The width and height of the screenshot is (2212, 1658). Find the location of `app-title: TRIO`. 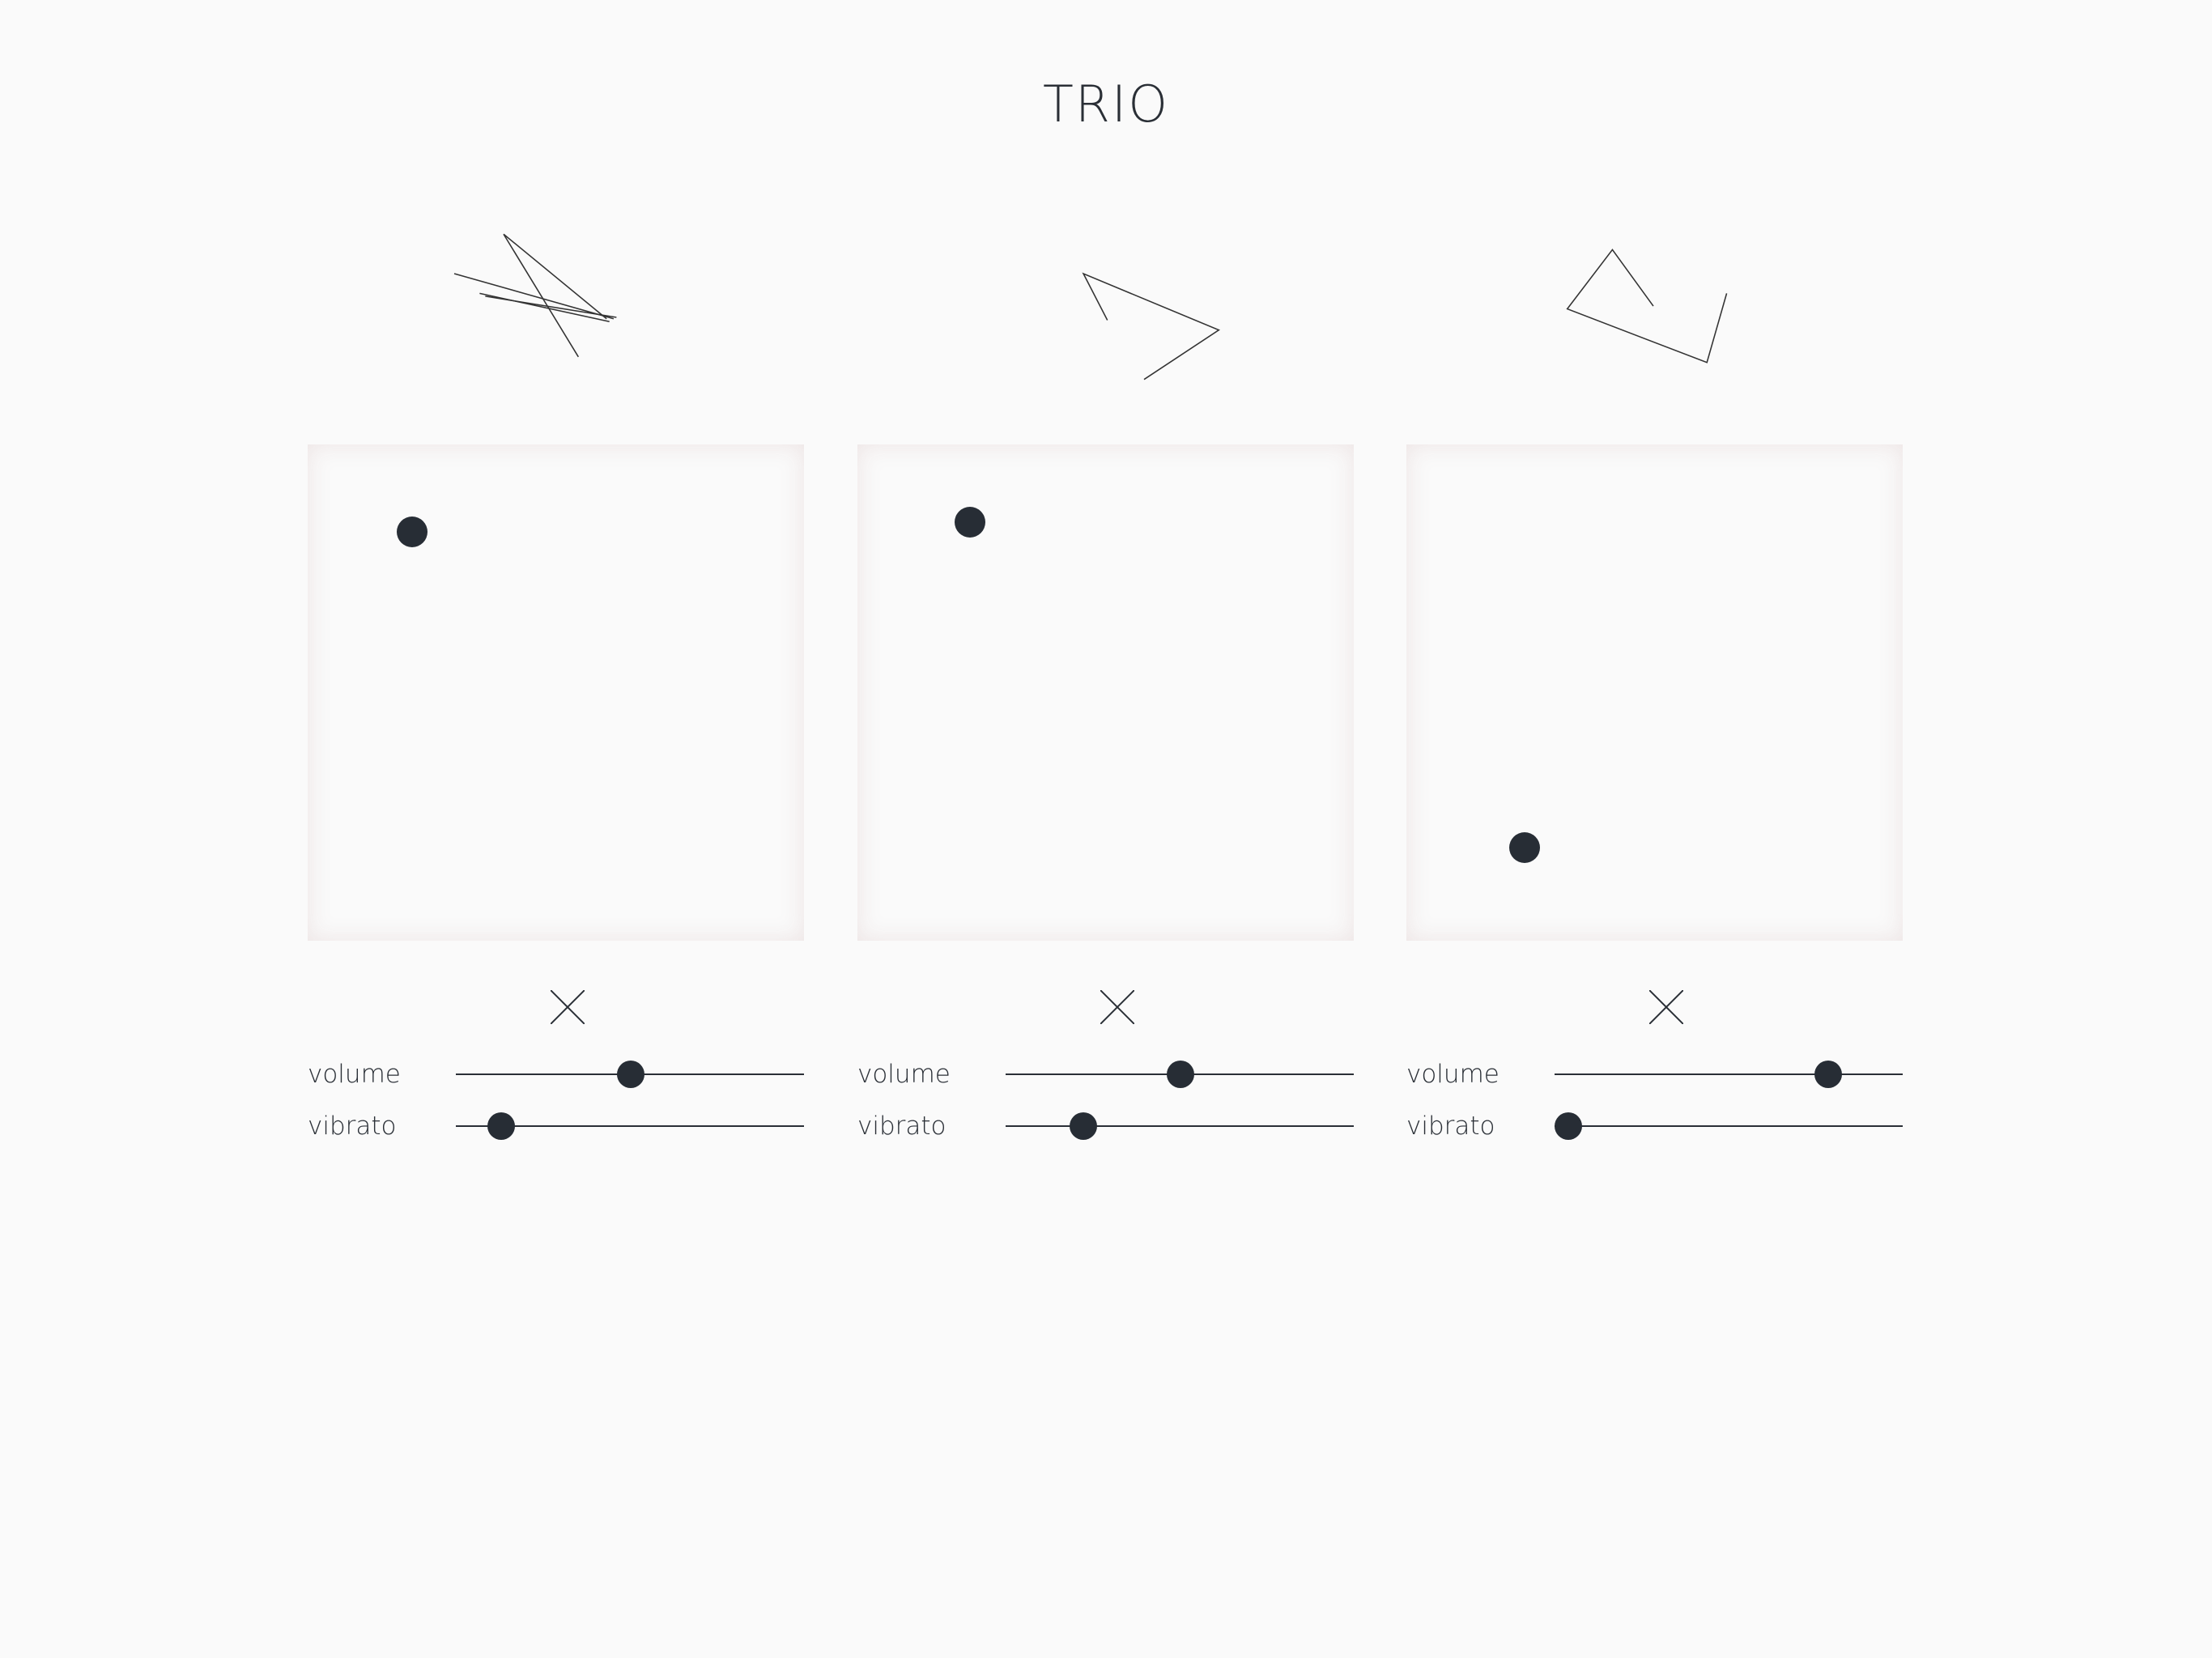

app-title: TRIO is located at coordinates (1106, 104).